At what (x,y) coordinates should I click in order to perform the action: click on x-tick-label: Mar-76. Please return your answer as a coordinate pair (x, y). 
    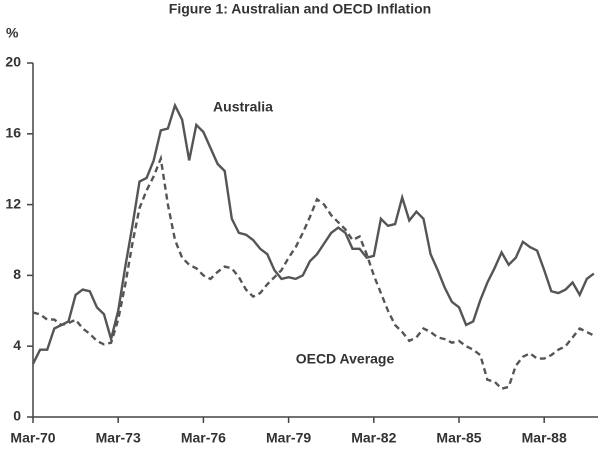
    Looking at the image, I should click on (203, 438).